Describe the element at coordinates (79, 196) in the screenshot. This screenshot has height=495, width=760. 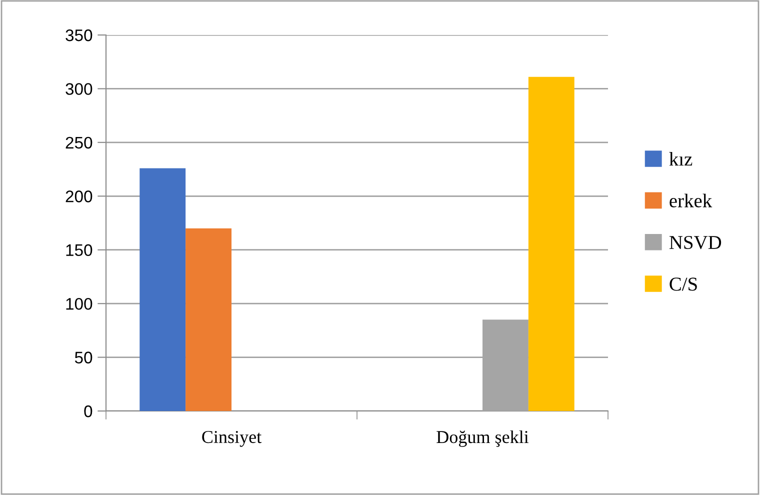
I see `y-tick-label: 200` at that location.